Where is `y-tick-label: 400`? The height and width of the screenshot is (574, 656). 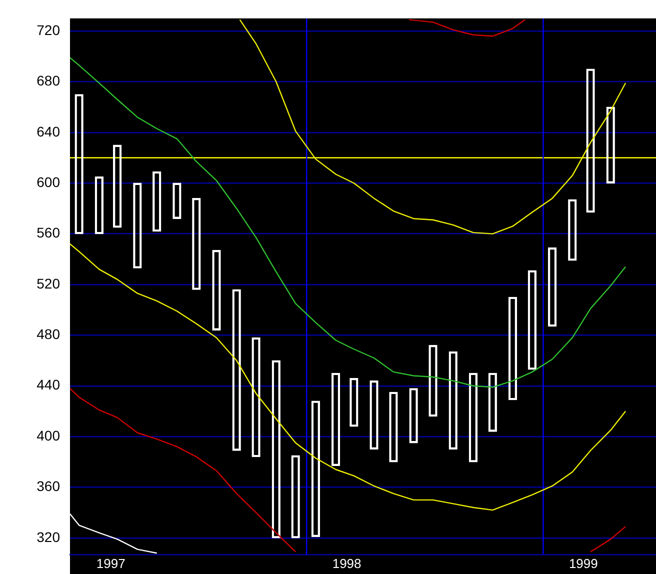
y-tick-label: 400 is located at coordinates (48, 435).